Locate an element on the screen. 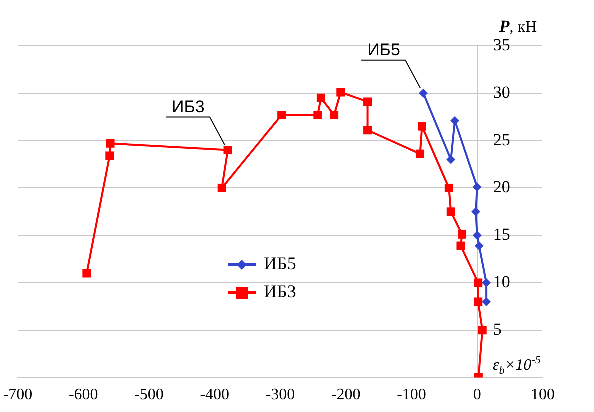 The image size is (594, 412). y-tick-label: 5 is located at coordinates (497, 329).